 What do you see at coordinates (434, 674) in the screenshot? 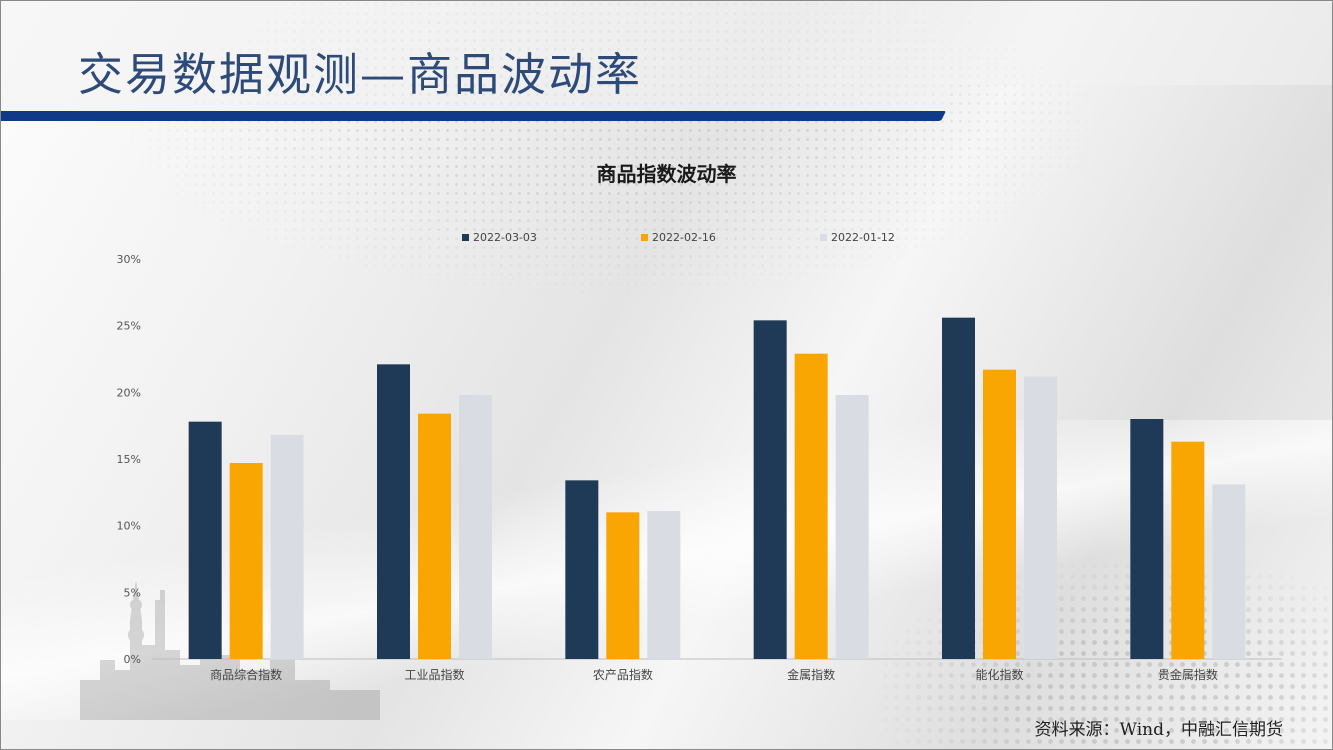
I see `x-tick-label: 工业品指数` at bounding box center [434, 674].